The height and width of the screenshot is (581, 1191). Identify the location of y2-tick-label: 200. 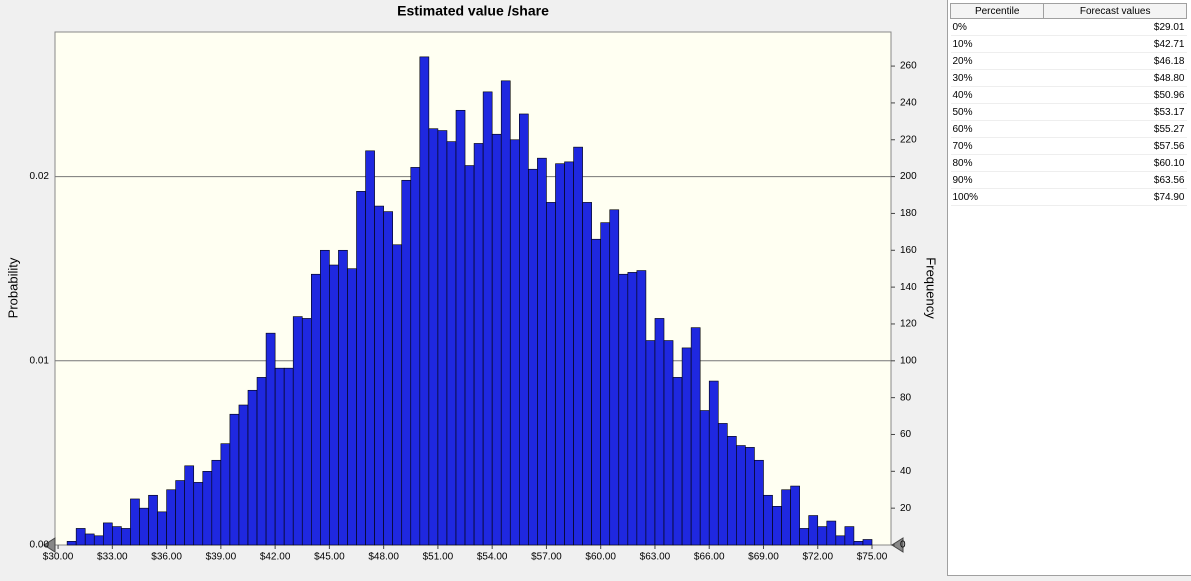
(908, 176).